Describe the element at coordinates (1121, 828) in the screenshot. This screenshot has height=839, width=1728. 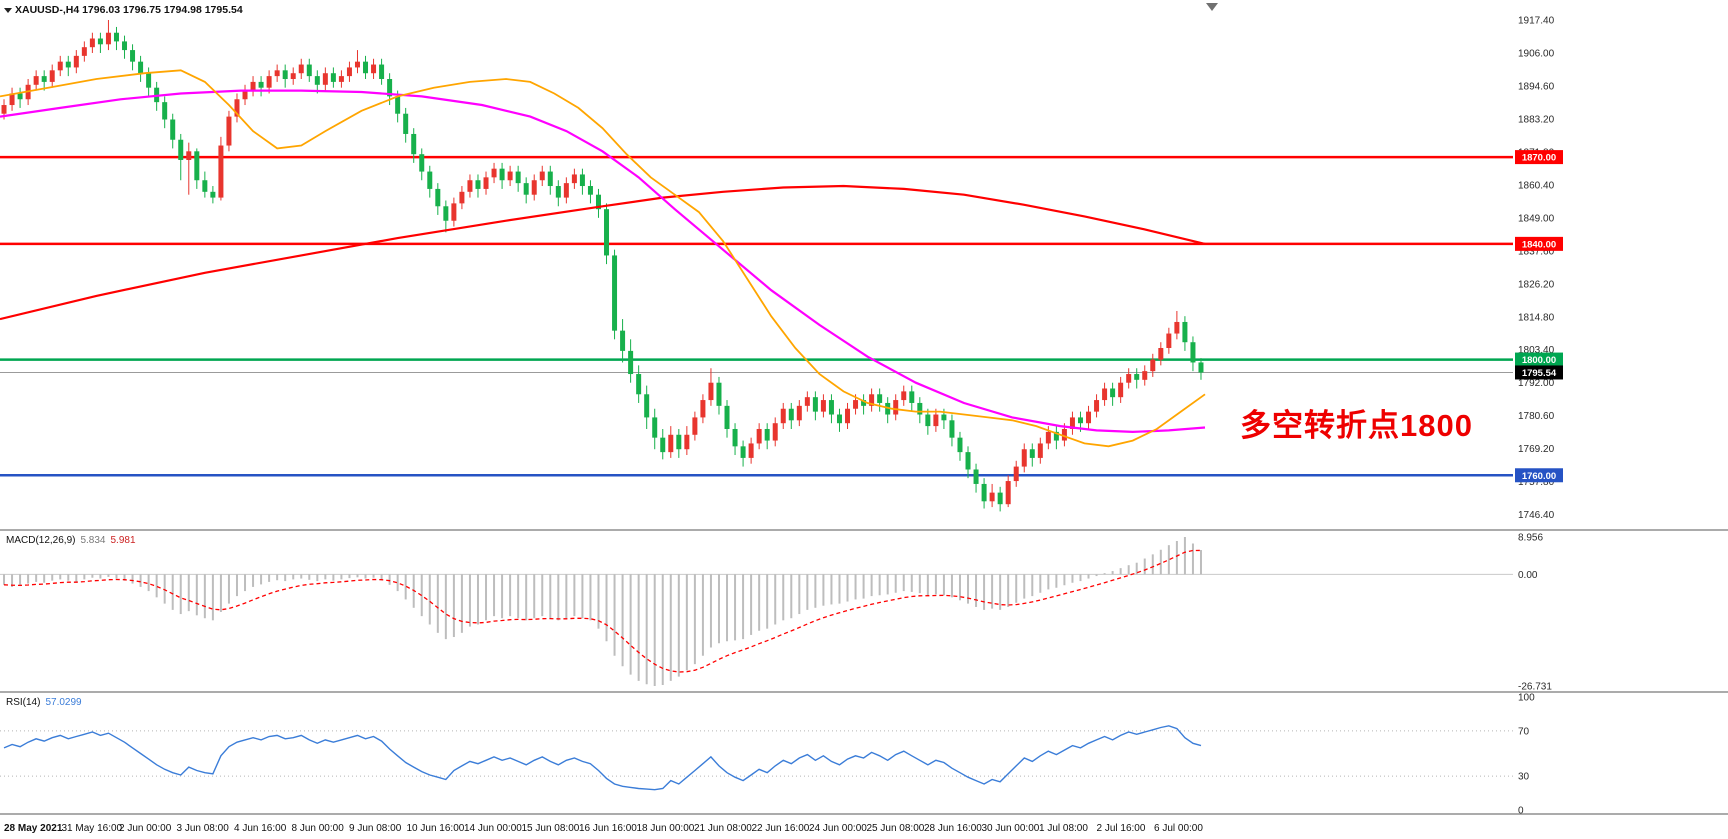
I see `time-tick-label: 2 Jul 16:00` at that location.